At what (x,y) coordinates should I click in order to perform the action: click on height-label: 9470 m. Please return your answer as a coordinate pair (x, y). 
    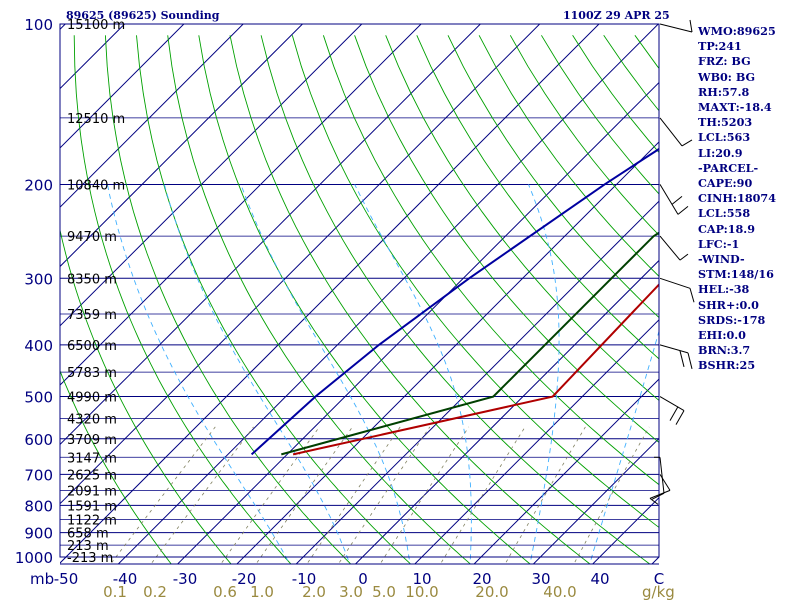
    Looking at the image, I should click on (92, 237).